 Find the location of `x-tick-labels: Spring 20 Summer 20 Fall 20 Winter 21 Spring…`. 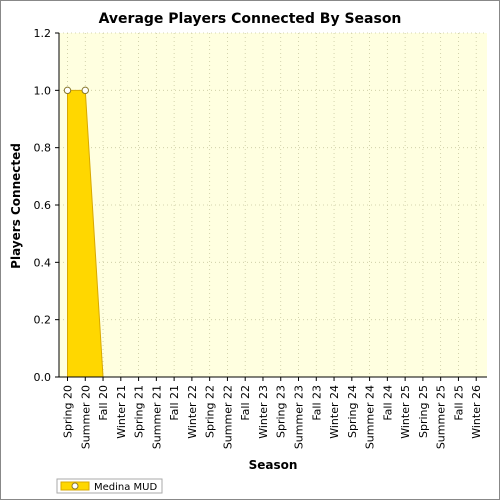

x-tick-labels: Spring 20 Summer 20 Fall 20 Winter 21 Spring… is located at coordinates (273, 417).